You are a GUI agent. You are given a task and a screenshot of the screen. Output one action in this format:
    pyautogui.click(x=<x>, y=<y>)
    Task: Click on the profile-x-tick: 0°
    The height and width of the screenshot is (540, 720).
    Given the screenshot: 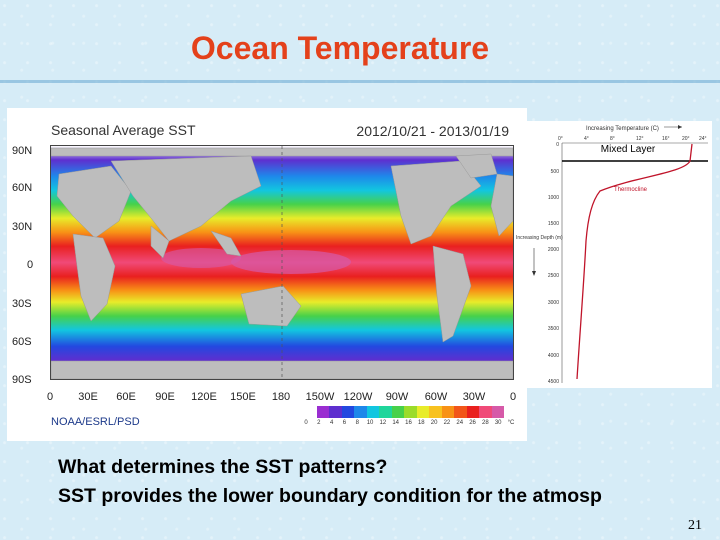 What is the action you would take?
    pyautogui.click(x=560, y=139)
    